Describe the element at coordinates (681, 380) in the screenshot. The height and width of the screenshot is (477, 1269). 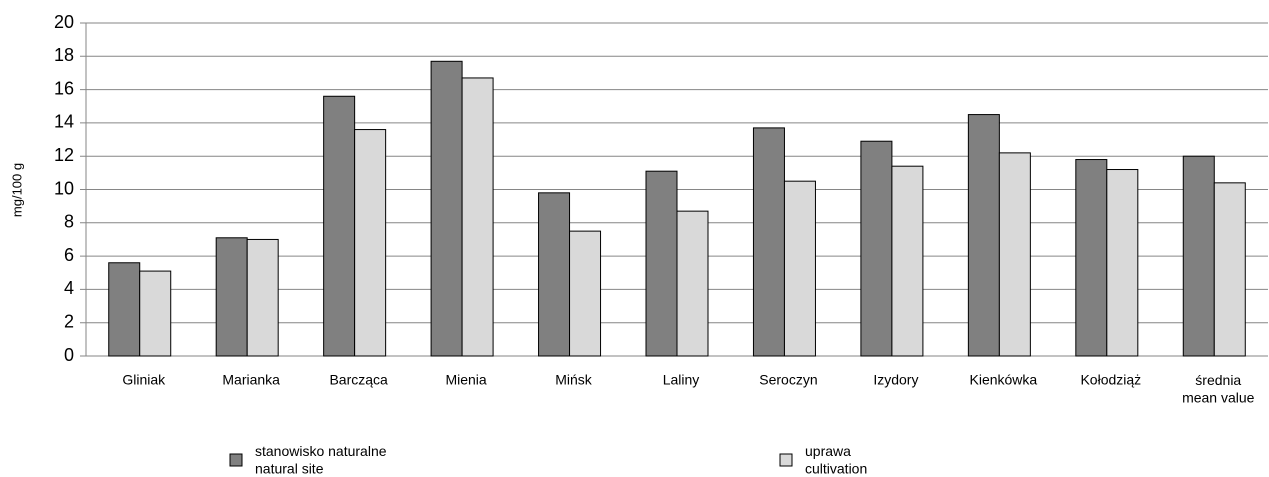
I see `x-tick-label: Laliny` at that location.